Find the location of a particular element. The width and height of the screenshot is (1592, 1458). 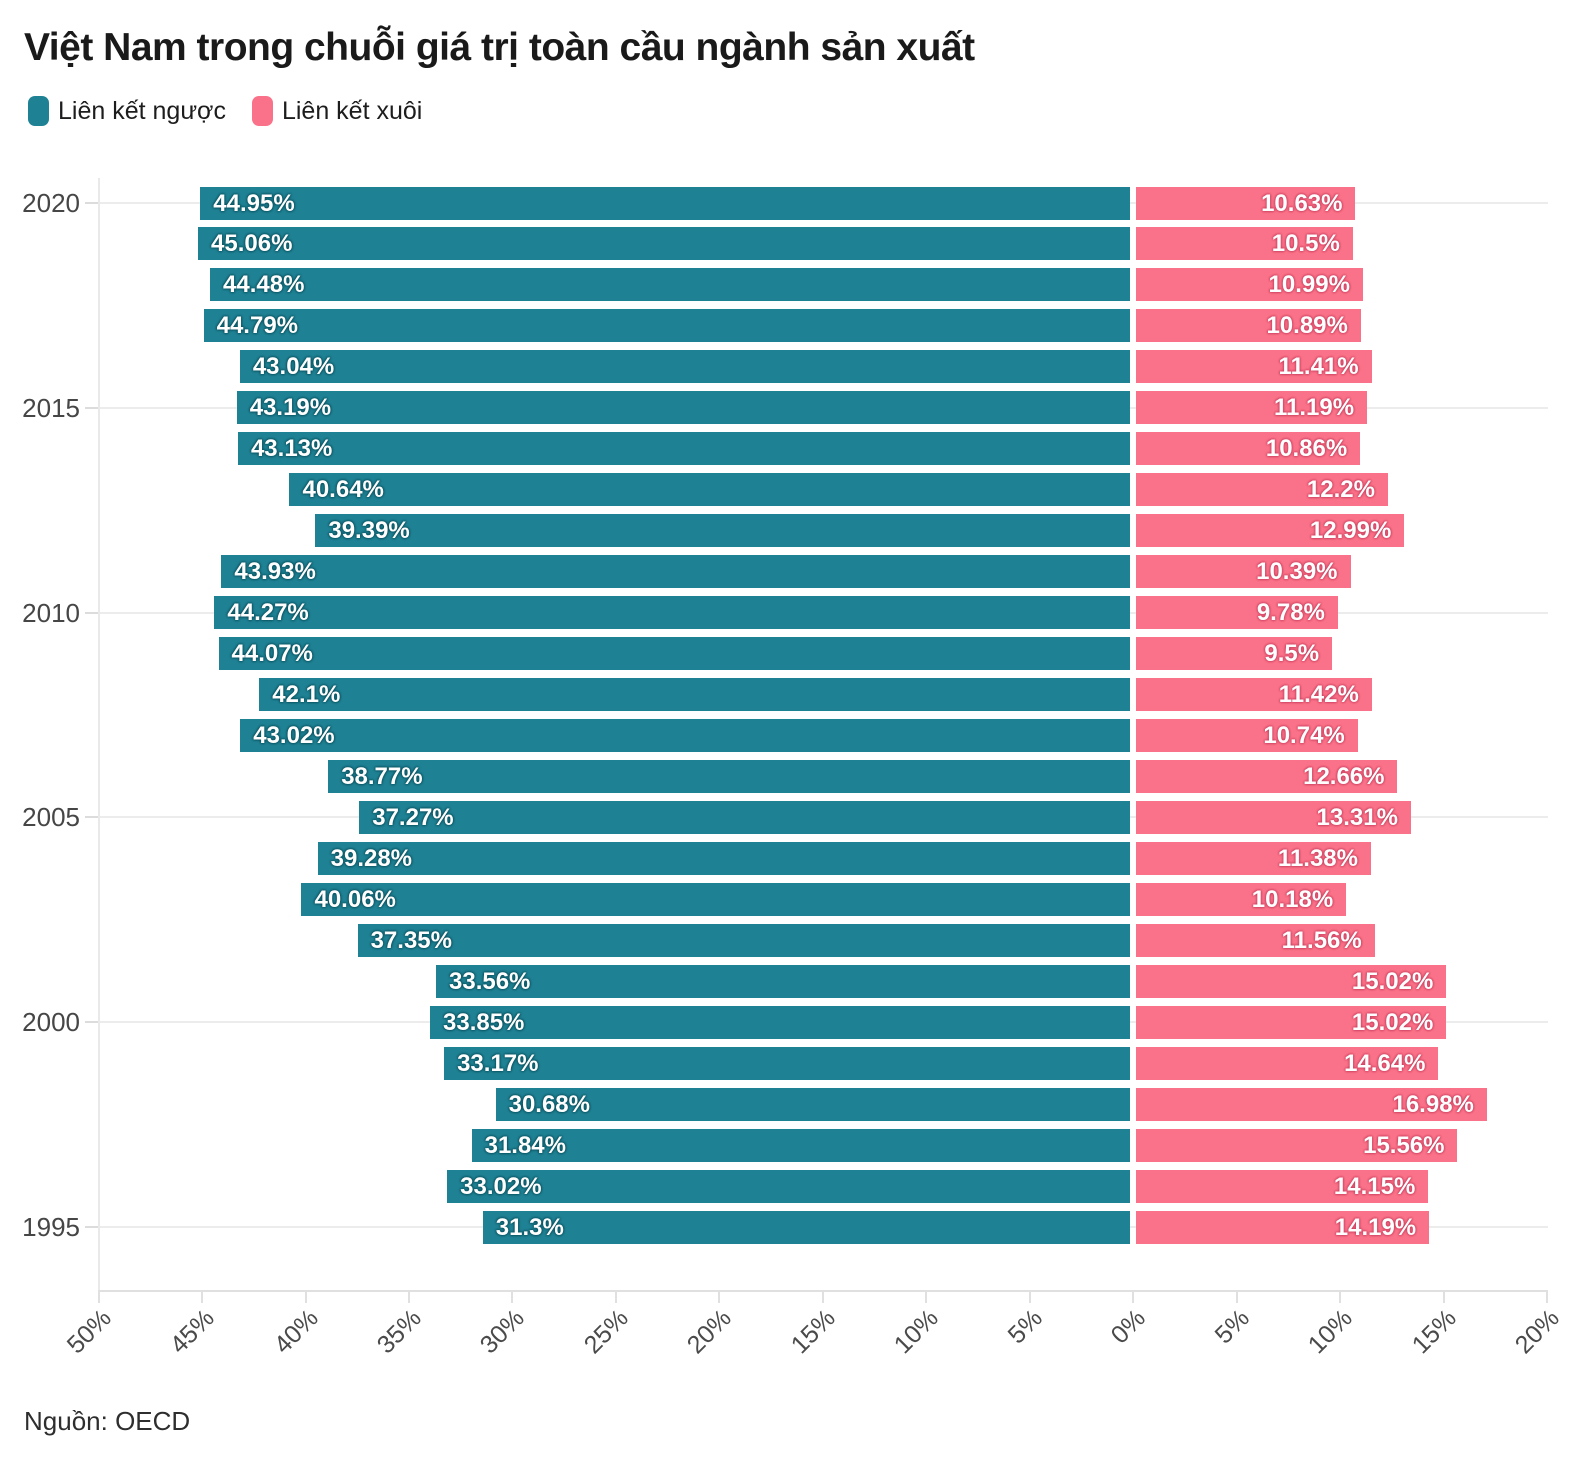

bar-backward-2012 is located at coordinates (723, 531).